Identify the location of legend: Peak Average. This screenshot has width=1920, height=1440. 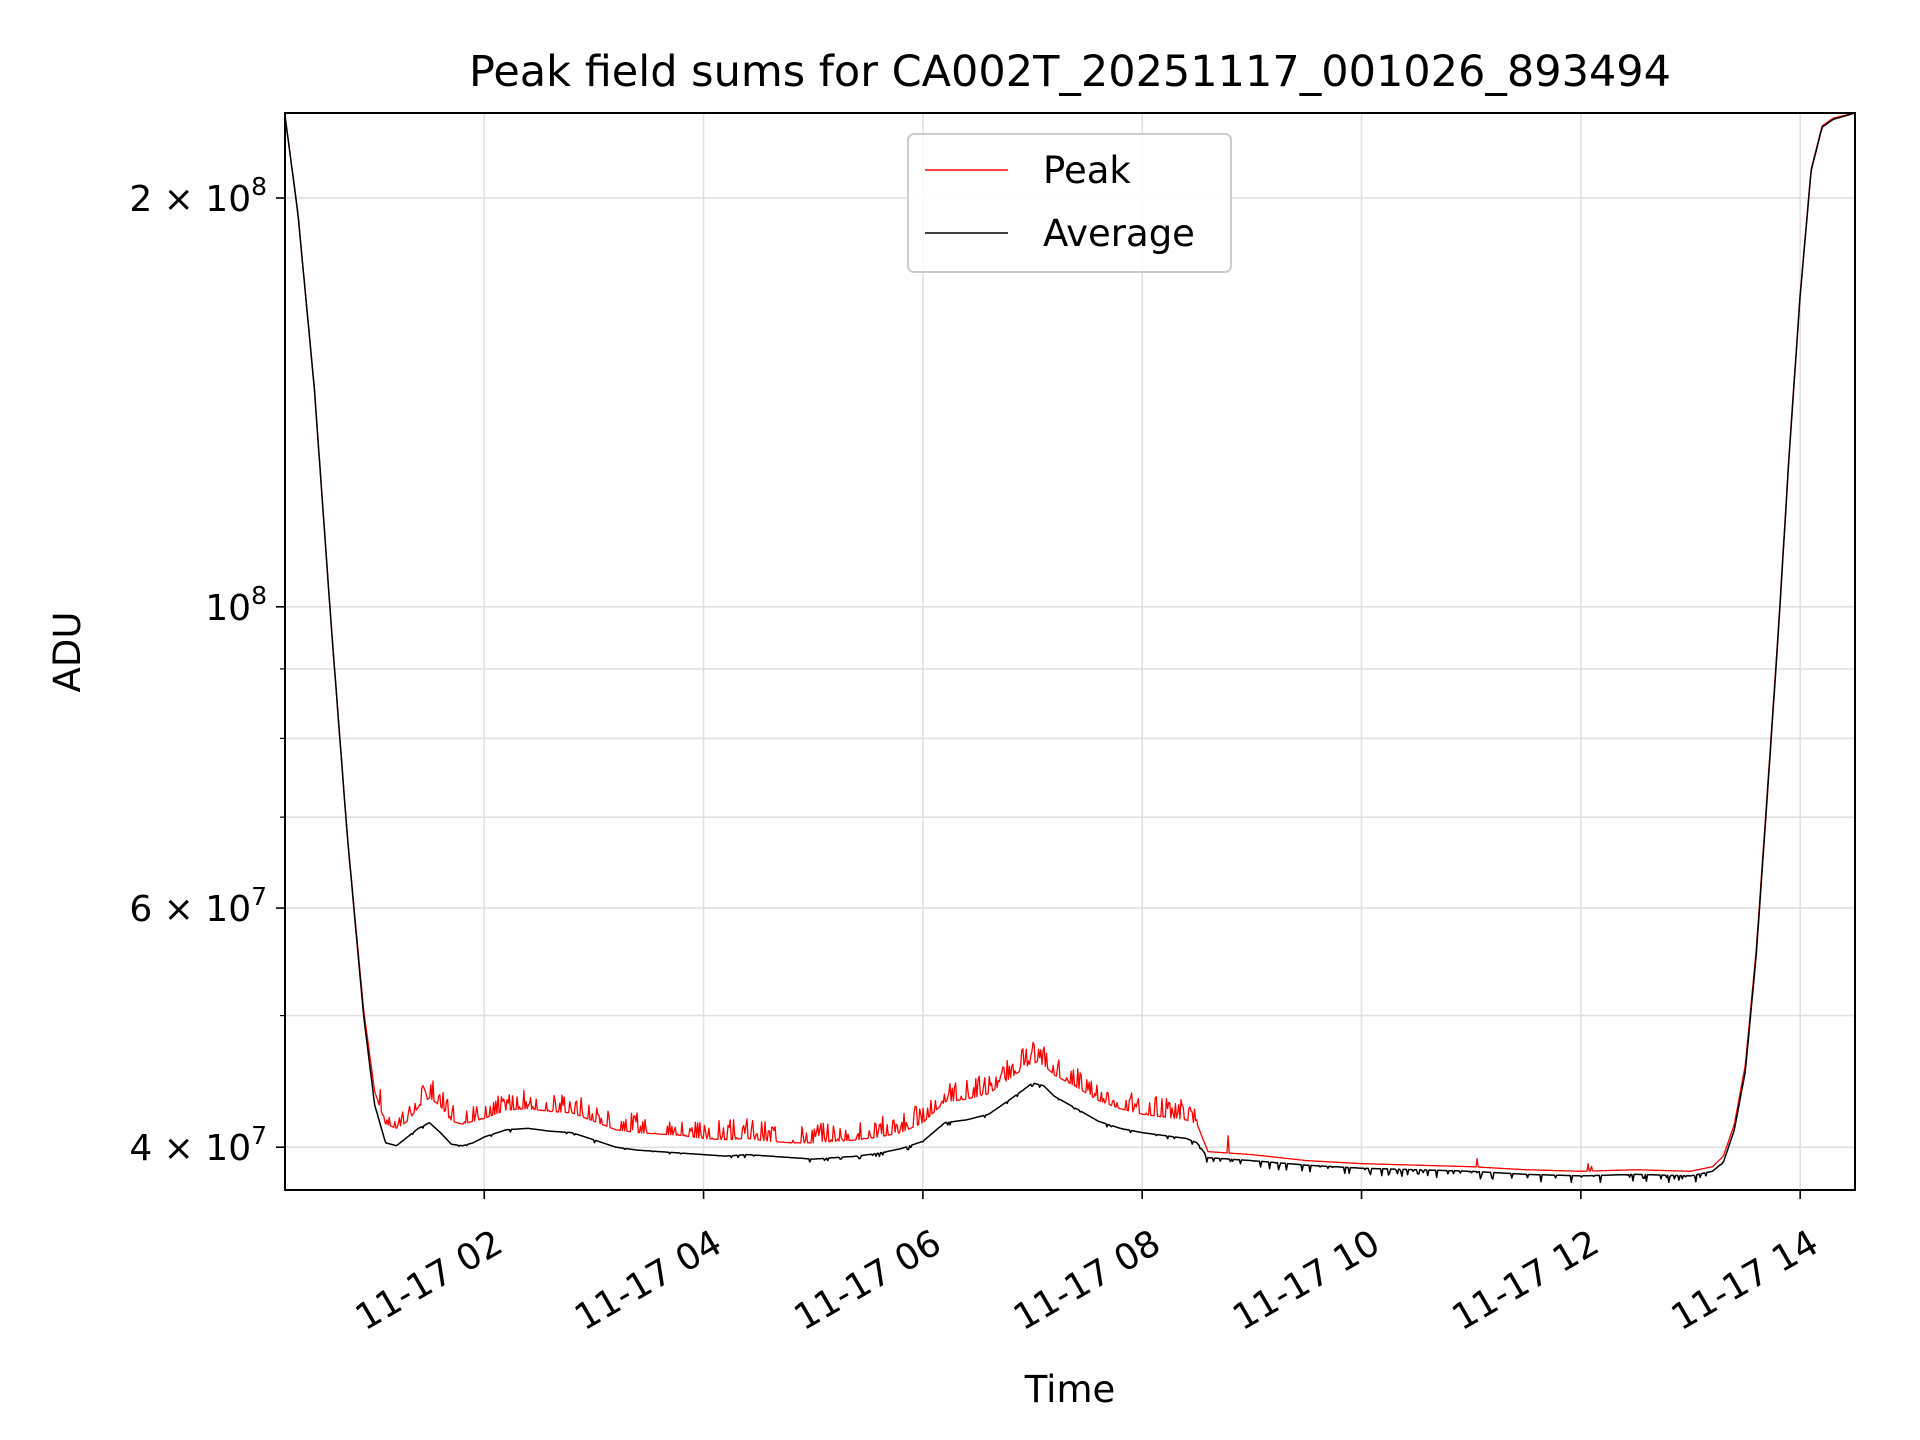
(1069, 203).